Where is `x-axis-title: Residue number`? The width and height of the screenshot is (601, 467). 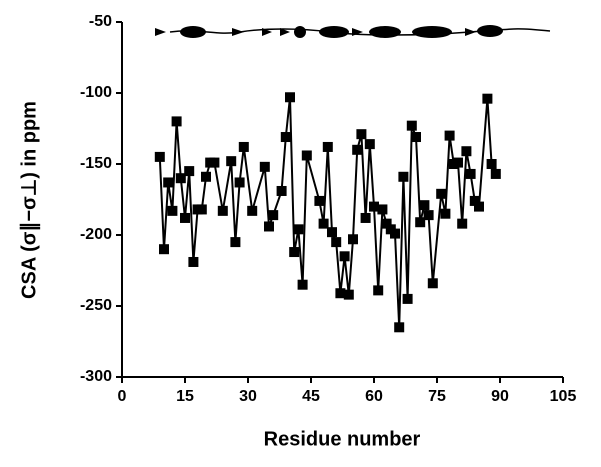
x-axis-title: Residue number is located at coordinates (342, 439).